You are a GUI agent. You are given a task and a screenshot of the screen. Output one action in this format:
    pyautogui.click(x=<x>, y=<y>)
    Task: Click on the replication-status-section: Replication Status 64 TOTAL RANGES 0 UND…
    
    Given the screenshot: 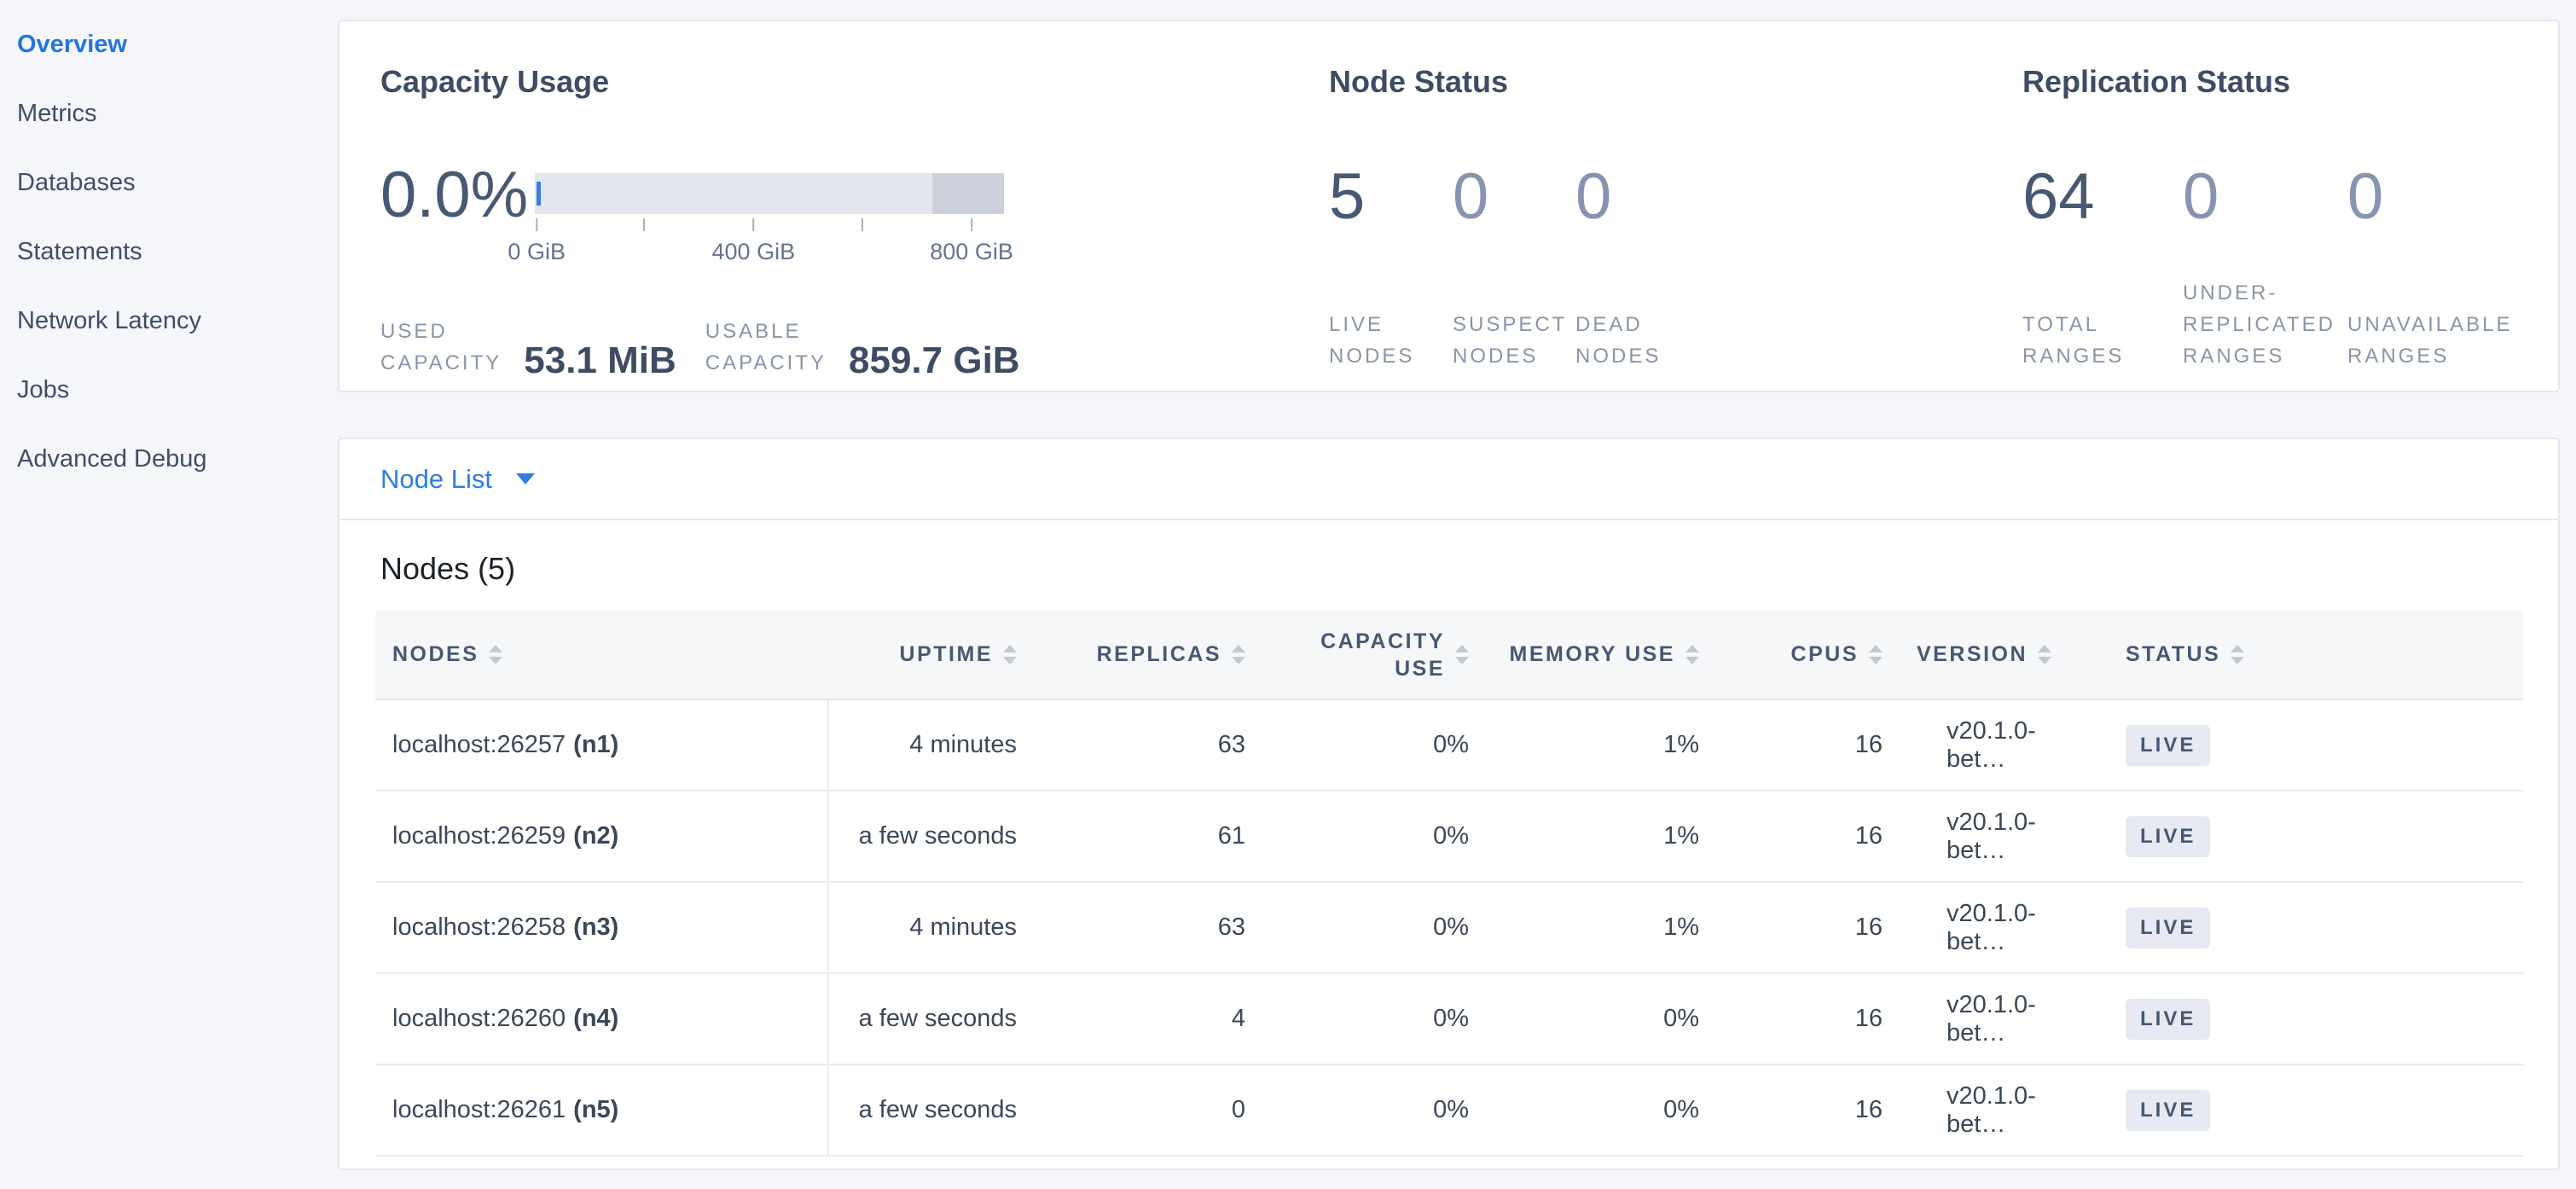 What is the action you would take?
    pyautogui.click(x=2290, y=227)
    